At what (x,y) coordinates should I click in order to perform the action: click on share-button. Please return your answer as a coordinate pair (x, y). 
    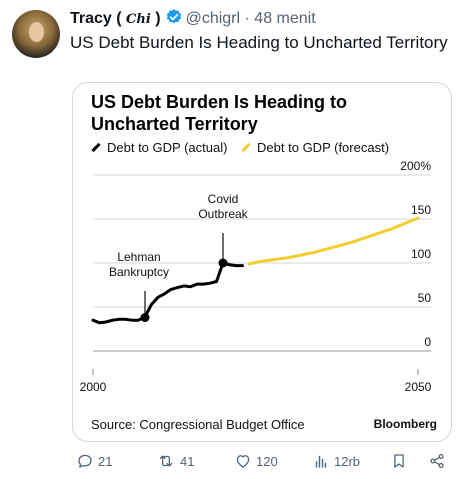
    Looking at the image, I should click on (437, 461).